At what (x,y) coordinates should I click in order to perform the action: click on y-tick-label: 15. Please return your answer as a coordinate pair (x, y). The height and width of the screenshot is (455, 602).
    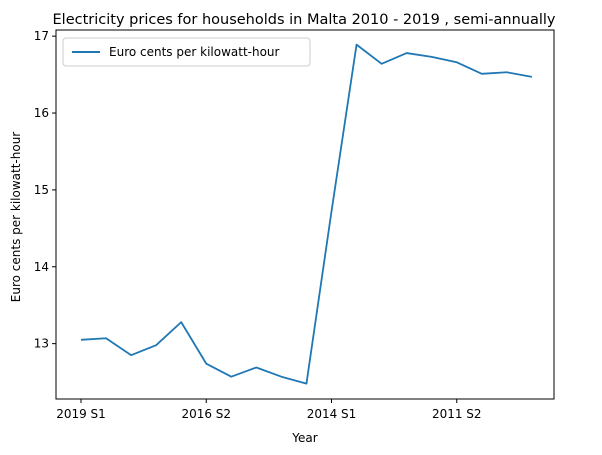
    Looking at the image, I should click on (41, 190).